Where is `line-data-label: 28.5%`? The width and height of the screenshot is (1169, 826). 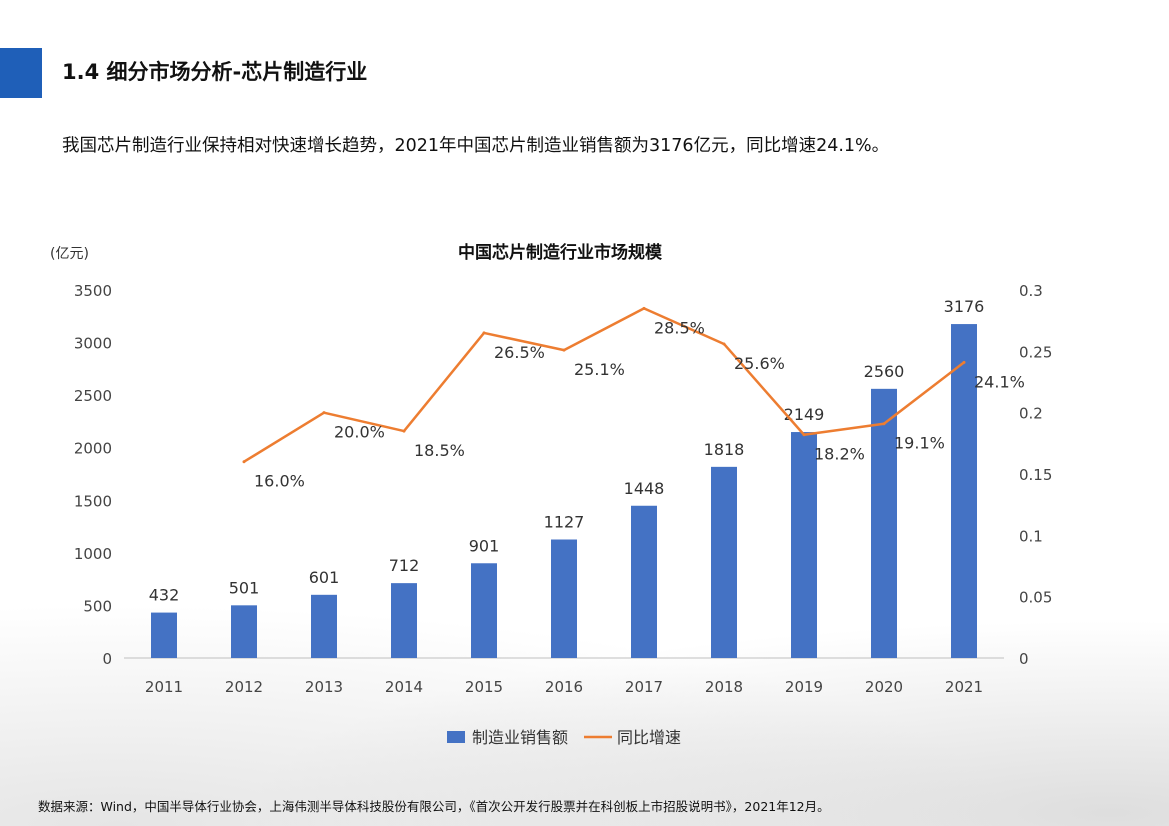
line-data-label: 28.5% is located at coordinates (679, 327).